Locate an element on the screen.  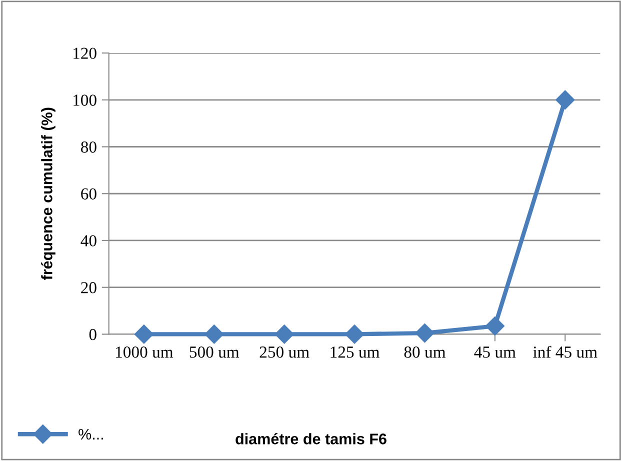
y-tick-label: 60 is located at coordinates (88, 194).